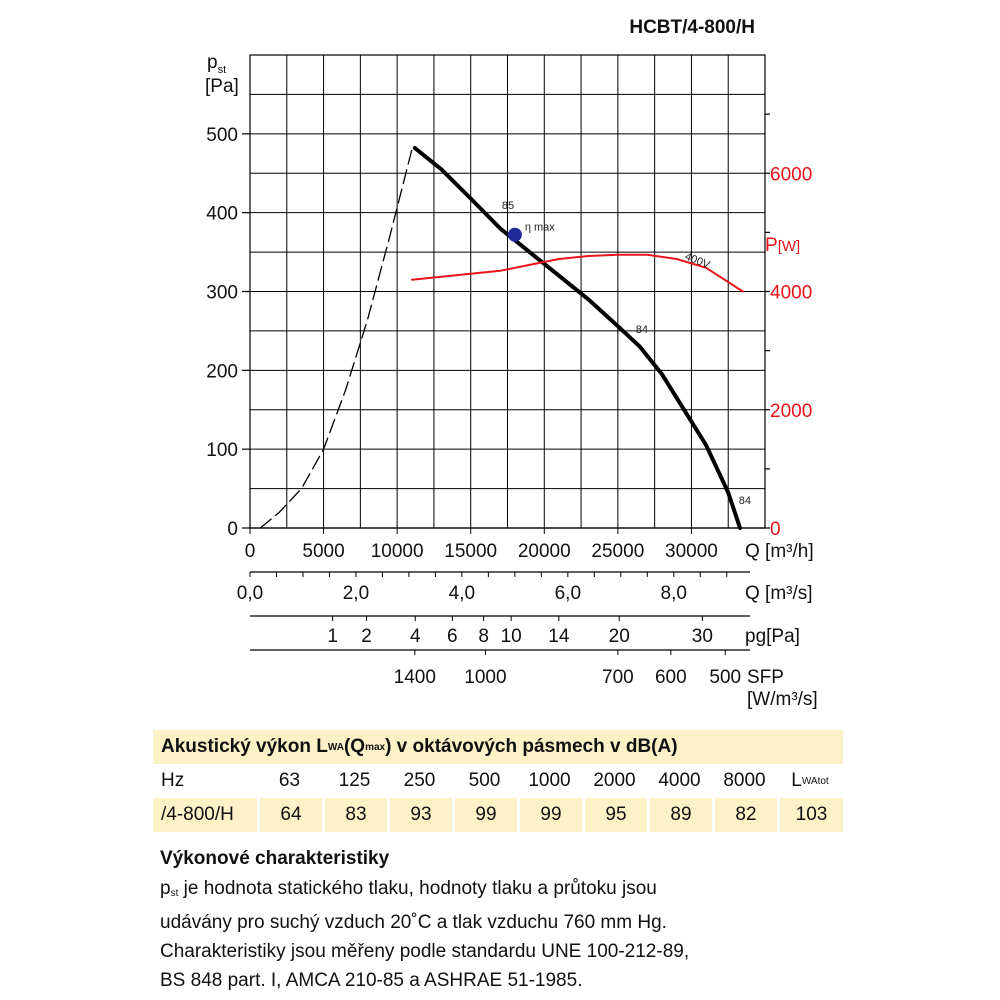  I want to click on x3-tick-label: 2, so click(366, 636).